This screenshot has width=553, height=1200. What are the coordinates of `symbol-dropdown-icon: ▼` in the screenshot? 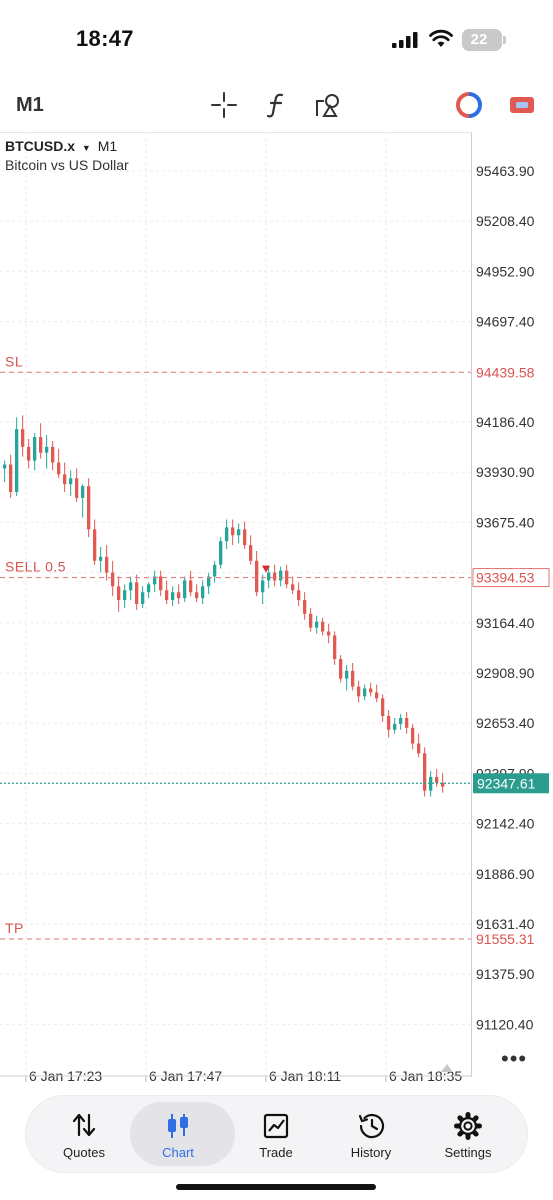 It's located at (86, 148).